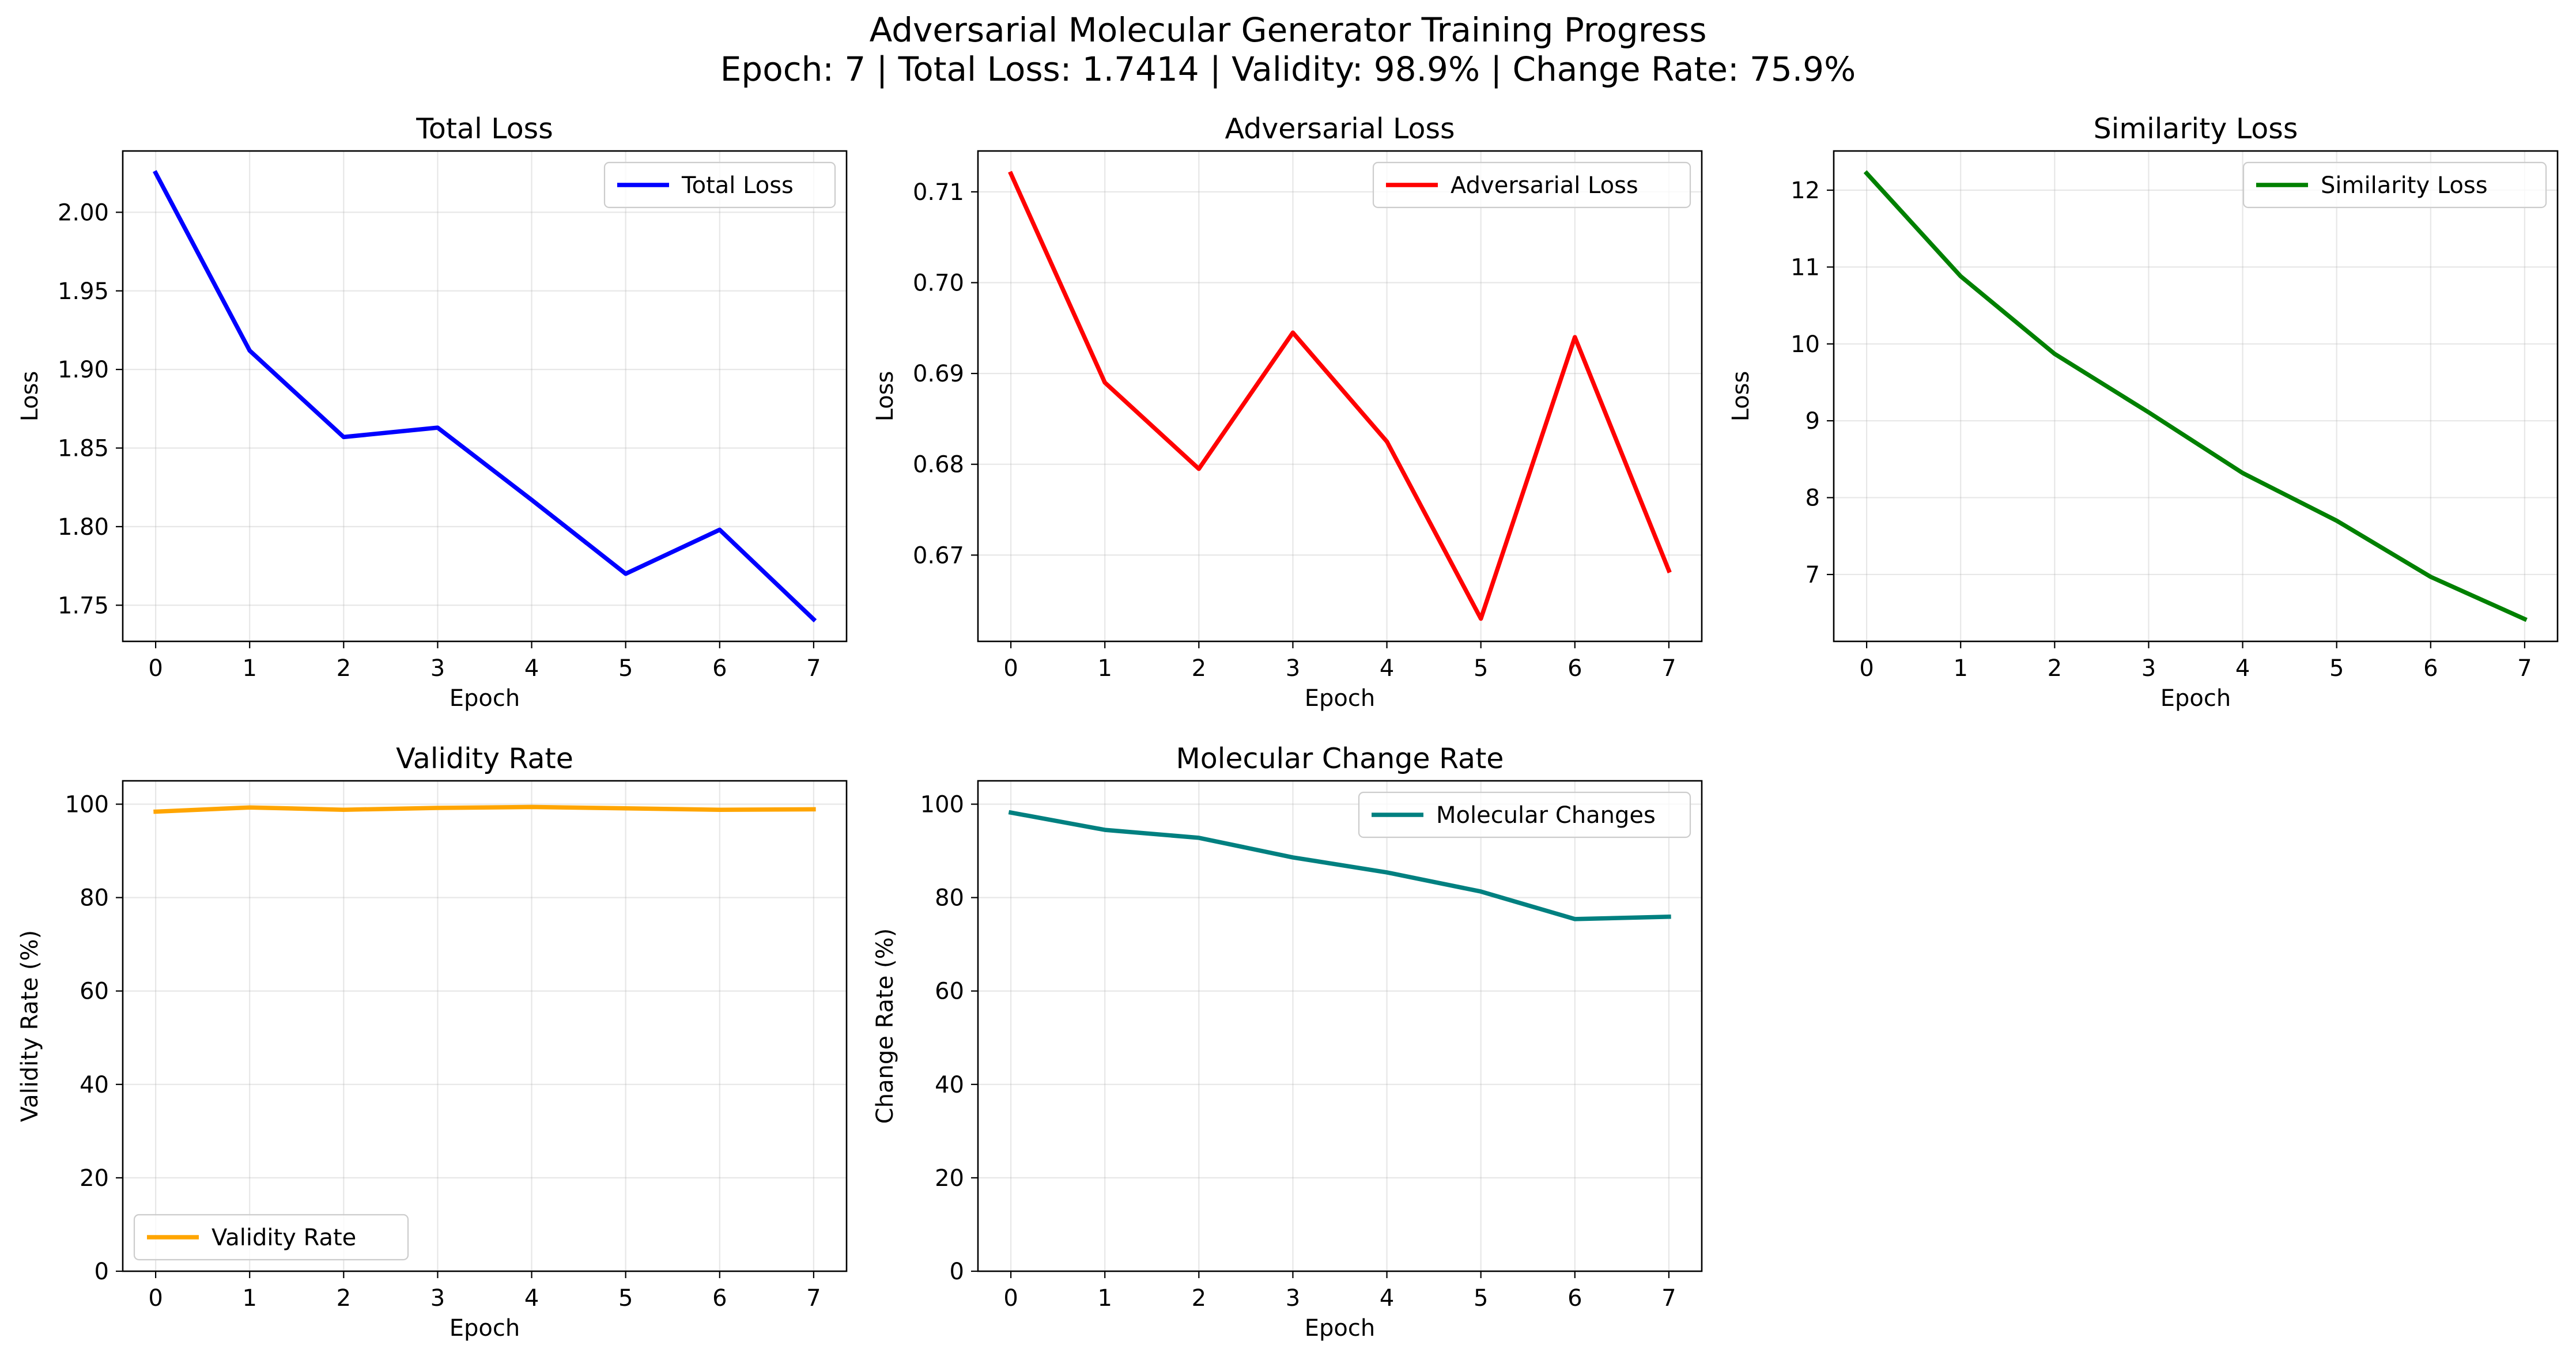  What do you see at coordinates (1340, 128) in the screenshot?
I see `panel-title: Adversarial Loss` at bounding box center [1340, 128].